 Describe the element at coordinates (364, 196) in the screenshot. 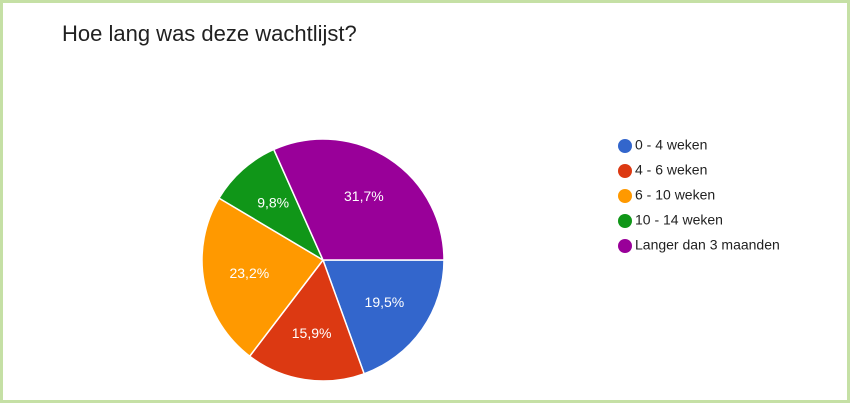

I see `slice-label: 31,7%` at that location.